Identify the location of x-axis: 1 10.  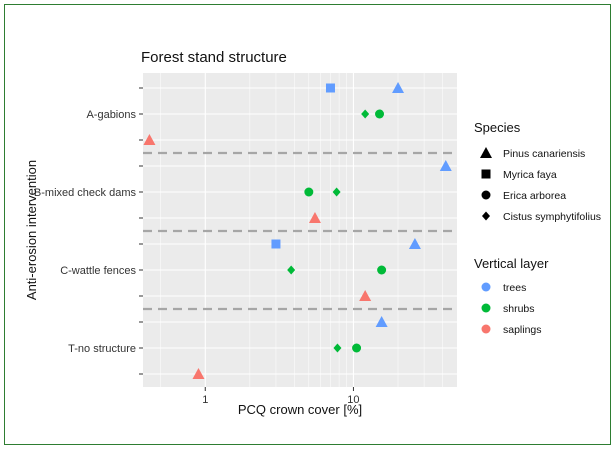
(281, 396).